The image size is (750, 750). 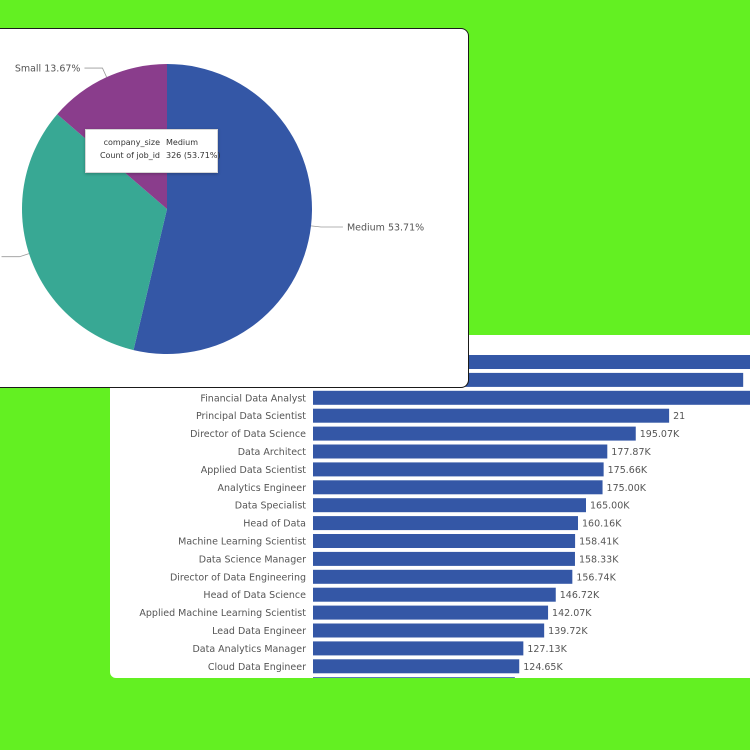 I want to click on bar-category-label: Director of Data Engineering, so click(x=238, y=577).